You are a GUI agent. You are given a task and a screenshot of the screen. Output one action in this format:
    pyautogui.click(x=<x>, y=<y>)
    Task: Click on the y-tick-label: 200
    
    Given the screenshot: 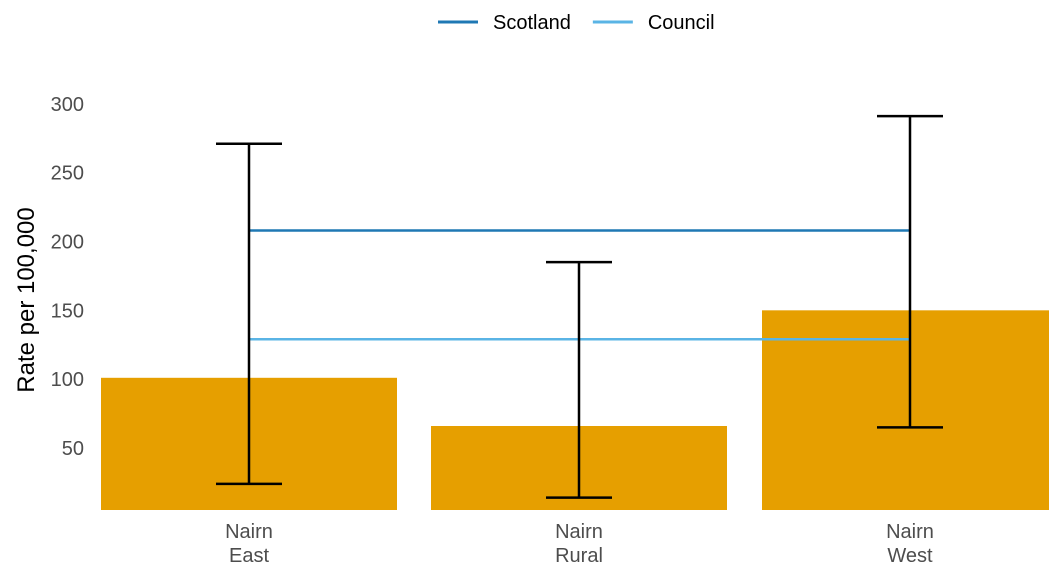 What is the action you would take?
    pyautogui.click(x=67, y=242)
    